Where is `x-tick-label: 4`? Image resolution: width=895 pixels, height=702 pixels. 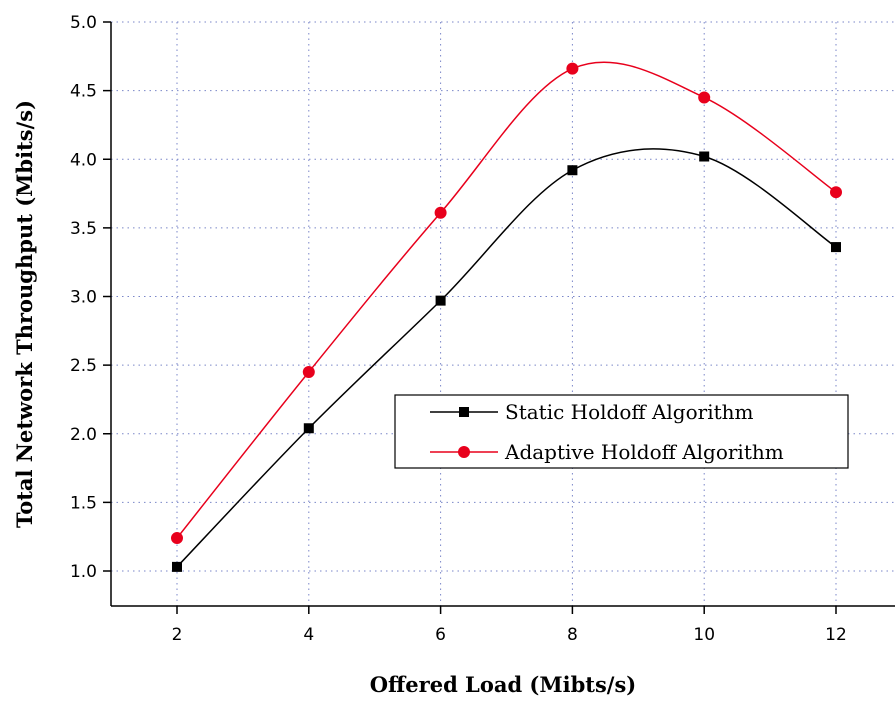
x-tick-label: 4 is located at coordinates (308, 635).